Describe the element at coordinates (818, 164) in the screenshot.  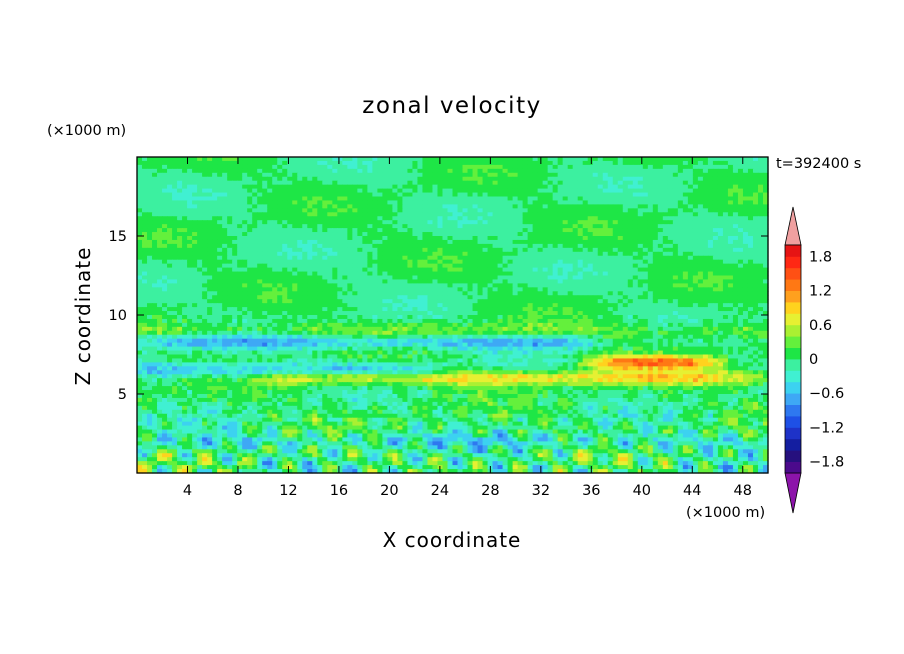
I see `time-label: t=392400 s` at that location.